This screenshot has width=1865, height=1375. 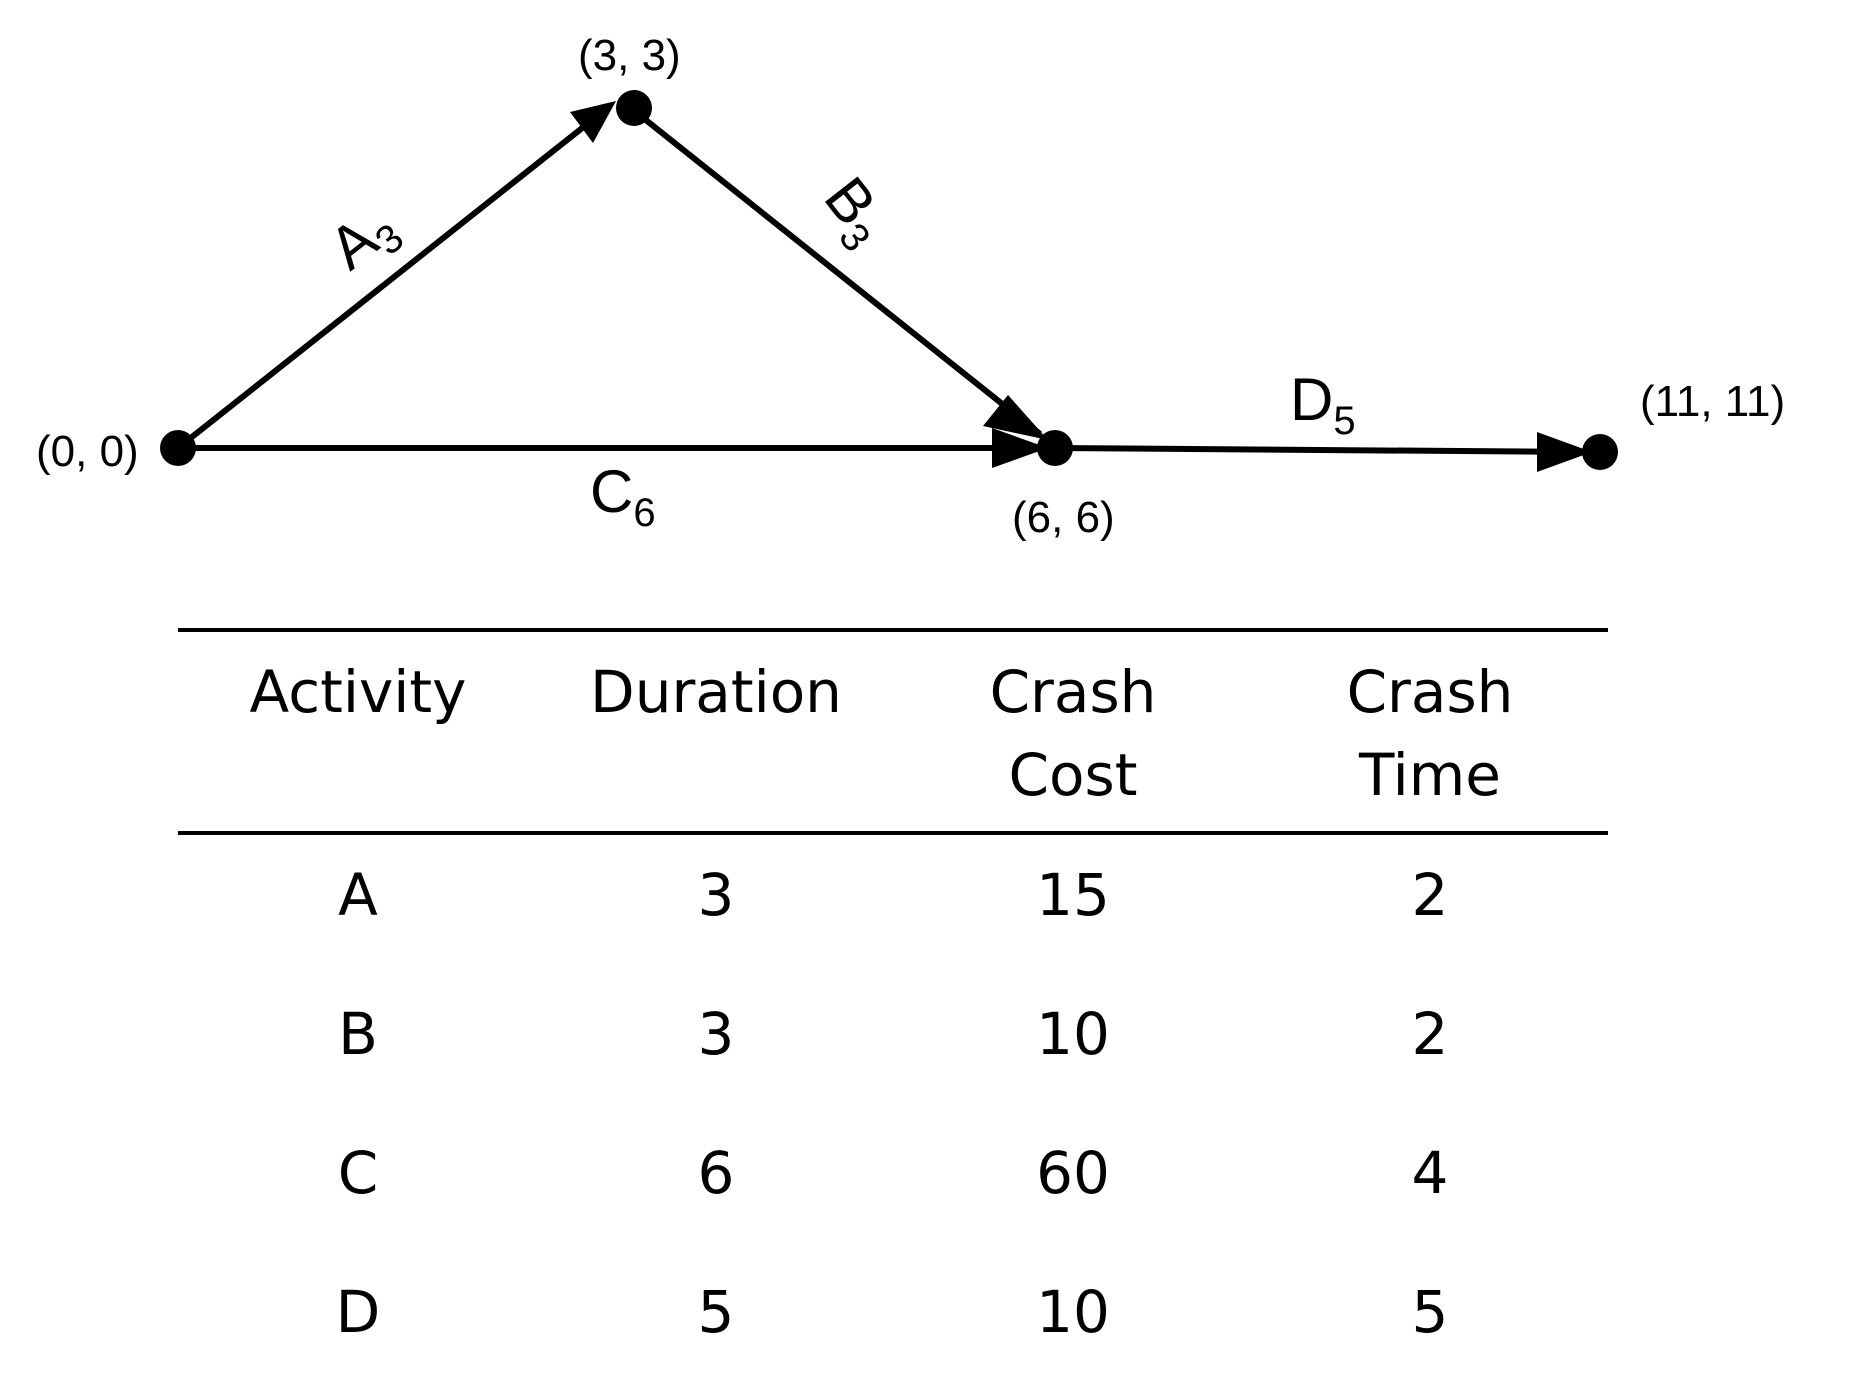 What do you see at coordinates (358, 1173) in the screenshot?
I see `cell-activity: C` at bounding box center [358, 1173].